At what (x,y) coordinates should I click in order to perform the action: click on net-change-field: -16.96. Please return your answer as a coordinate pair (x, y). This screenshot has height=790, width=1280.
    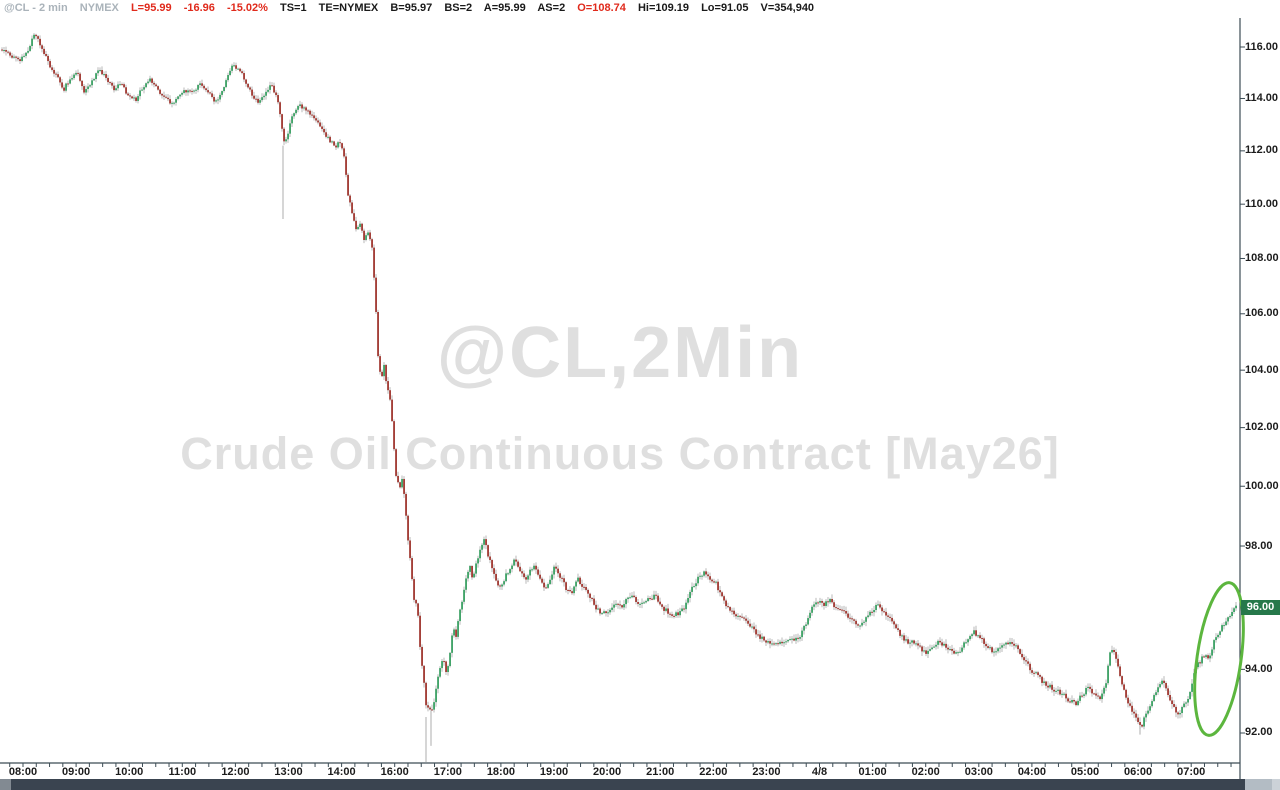
    Looking at the image, I should click on (199, 8).